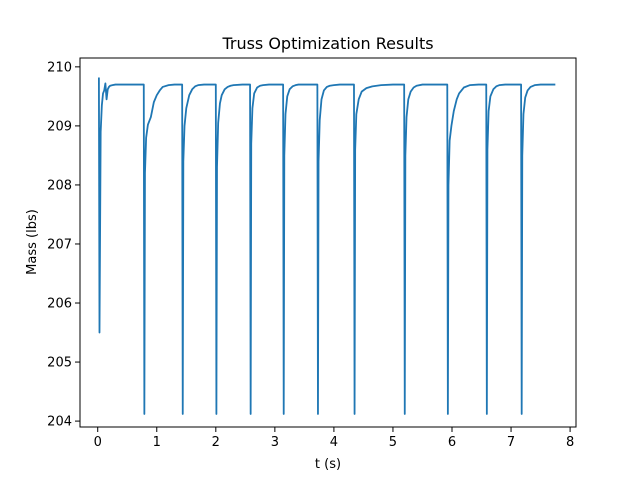 The height and width of the screenshot is (480, 640). What do you see at coordinates (59, 244) in the screenshot?
I see `y-tick-label: 207` at bounding box center [59, 244].